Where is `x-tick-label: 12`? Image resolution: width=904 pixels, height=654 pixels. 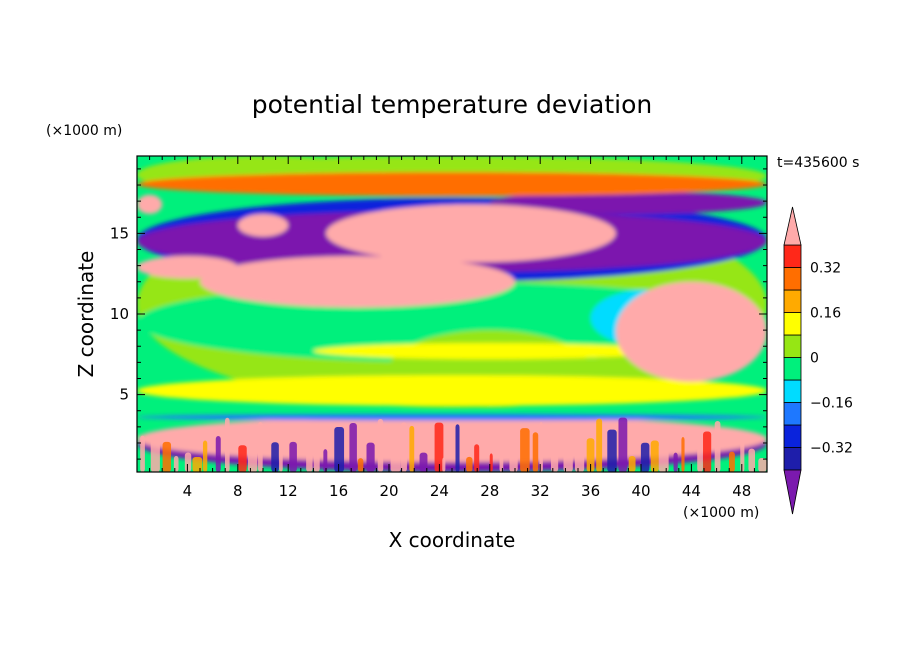 x-tick-label: 12 is located at coordinates (288, 491).